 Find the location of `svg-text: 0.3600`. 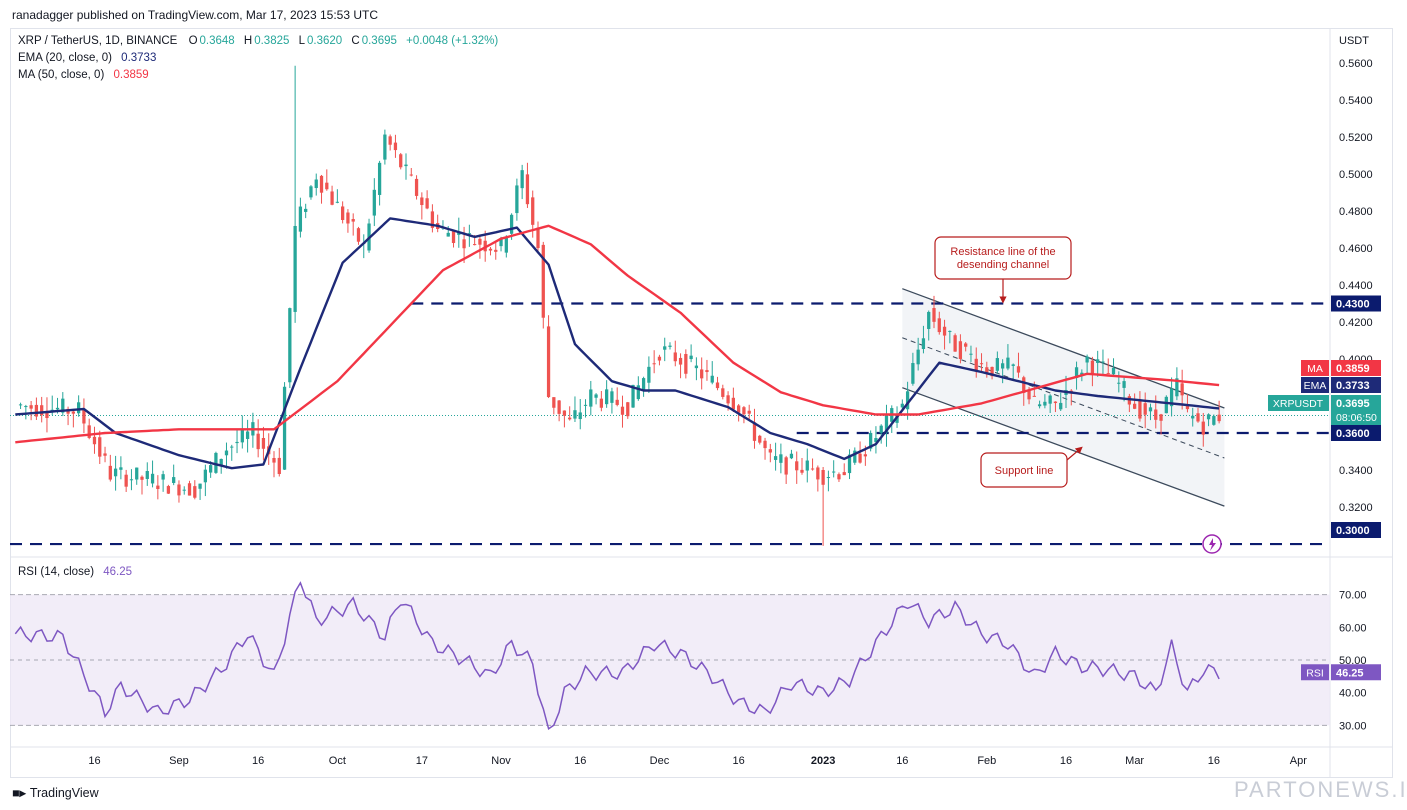

svg-text: 0.3600 is located at coordinates (1353, 434).